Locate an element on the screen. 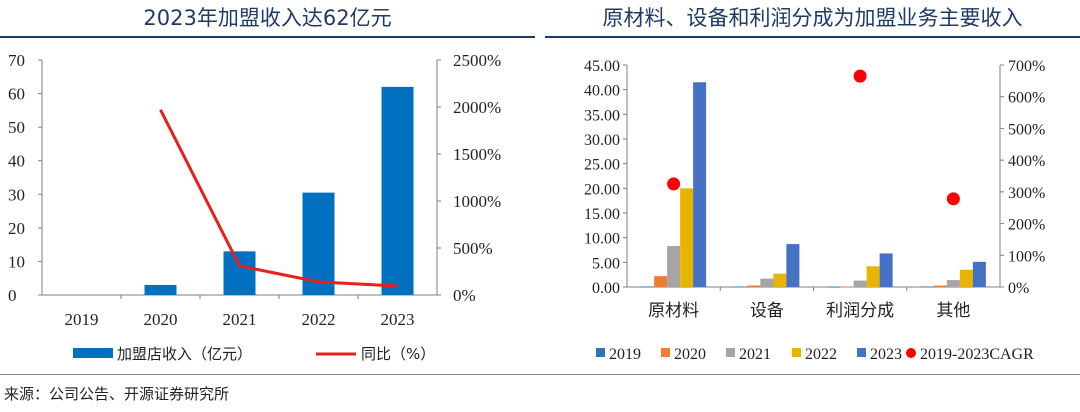 The image size is (1080, 412). source-note: 来源：公司公告、开源证券研究所 is located at coordinates (117, 394).